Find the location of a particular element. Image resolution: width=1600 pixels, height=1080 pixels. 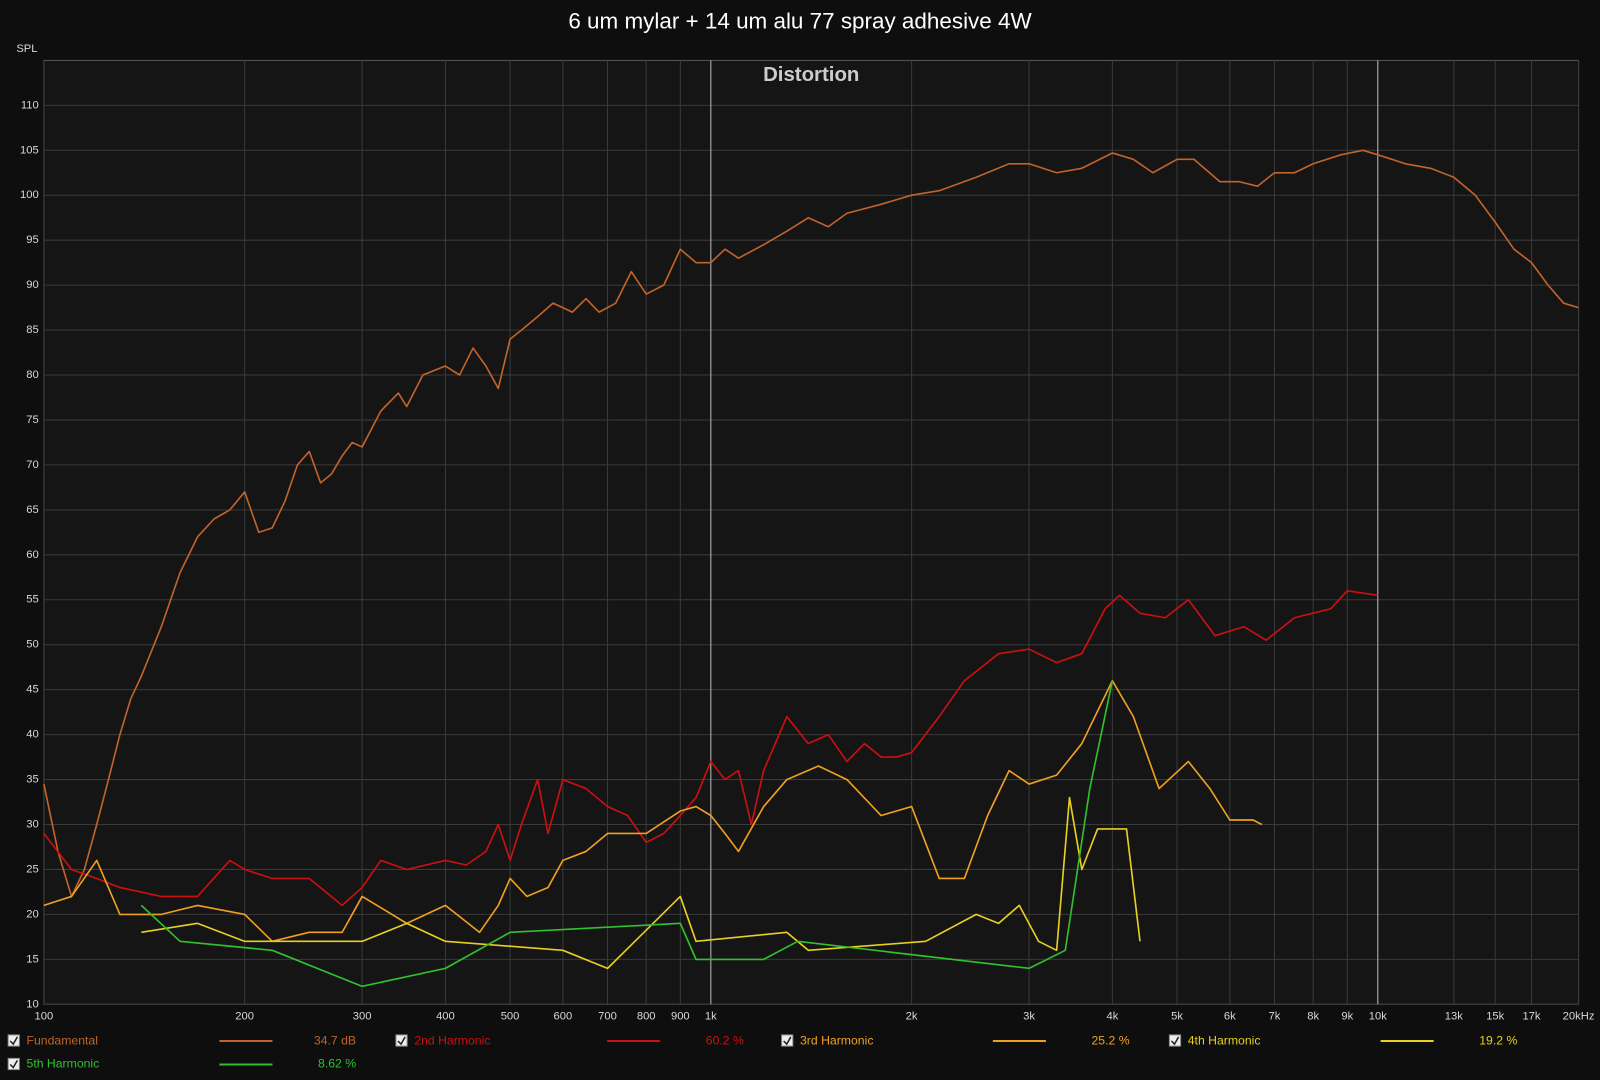

legend-value: 60.2 % is located at coordinates (725, 1040).